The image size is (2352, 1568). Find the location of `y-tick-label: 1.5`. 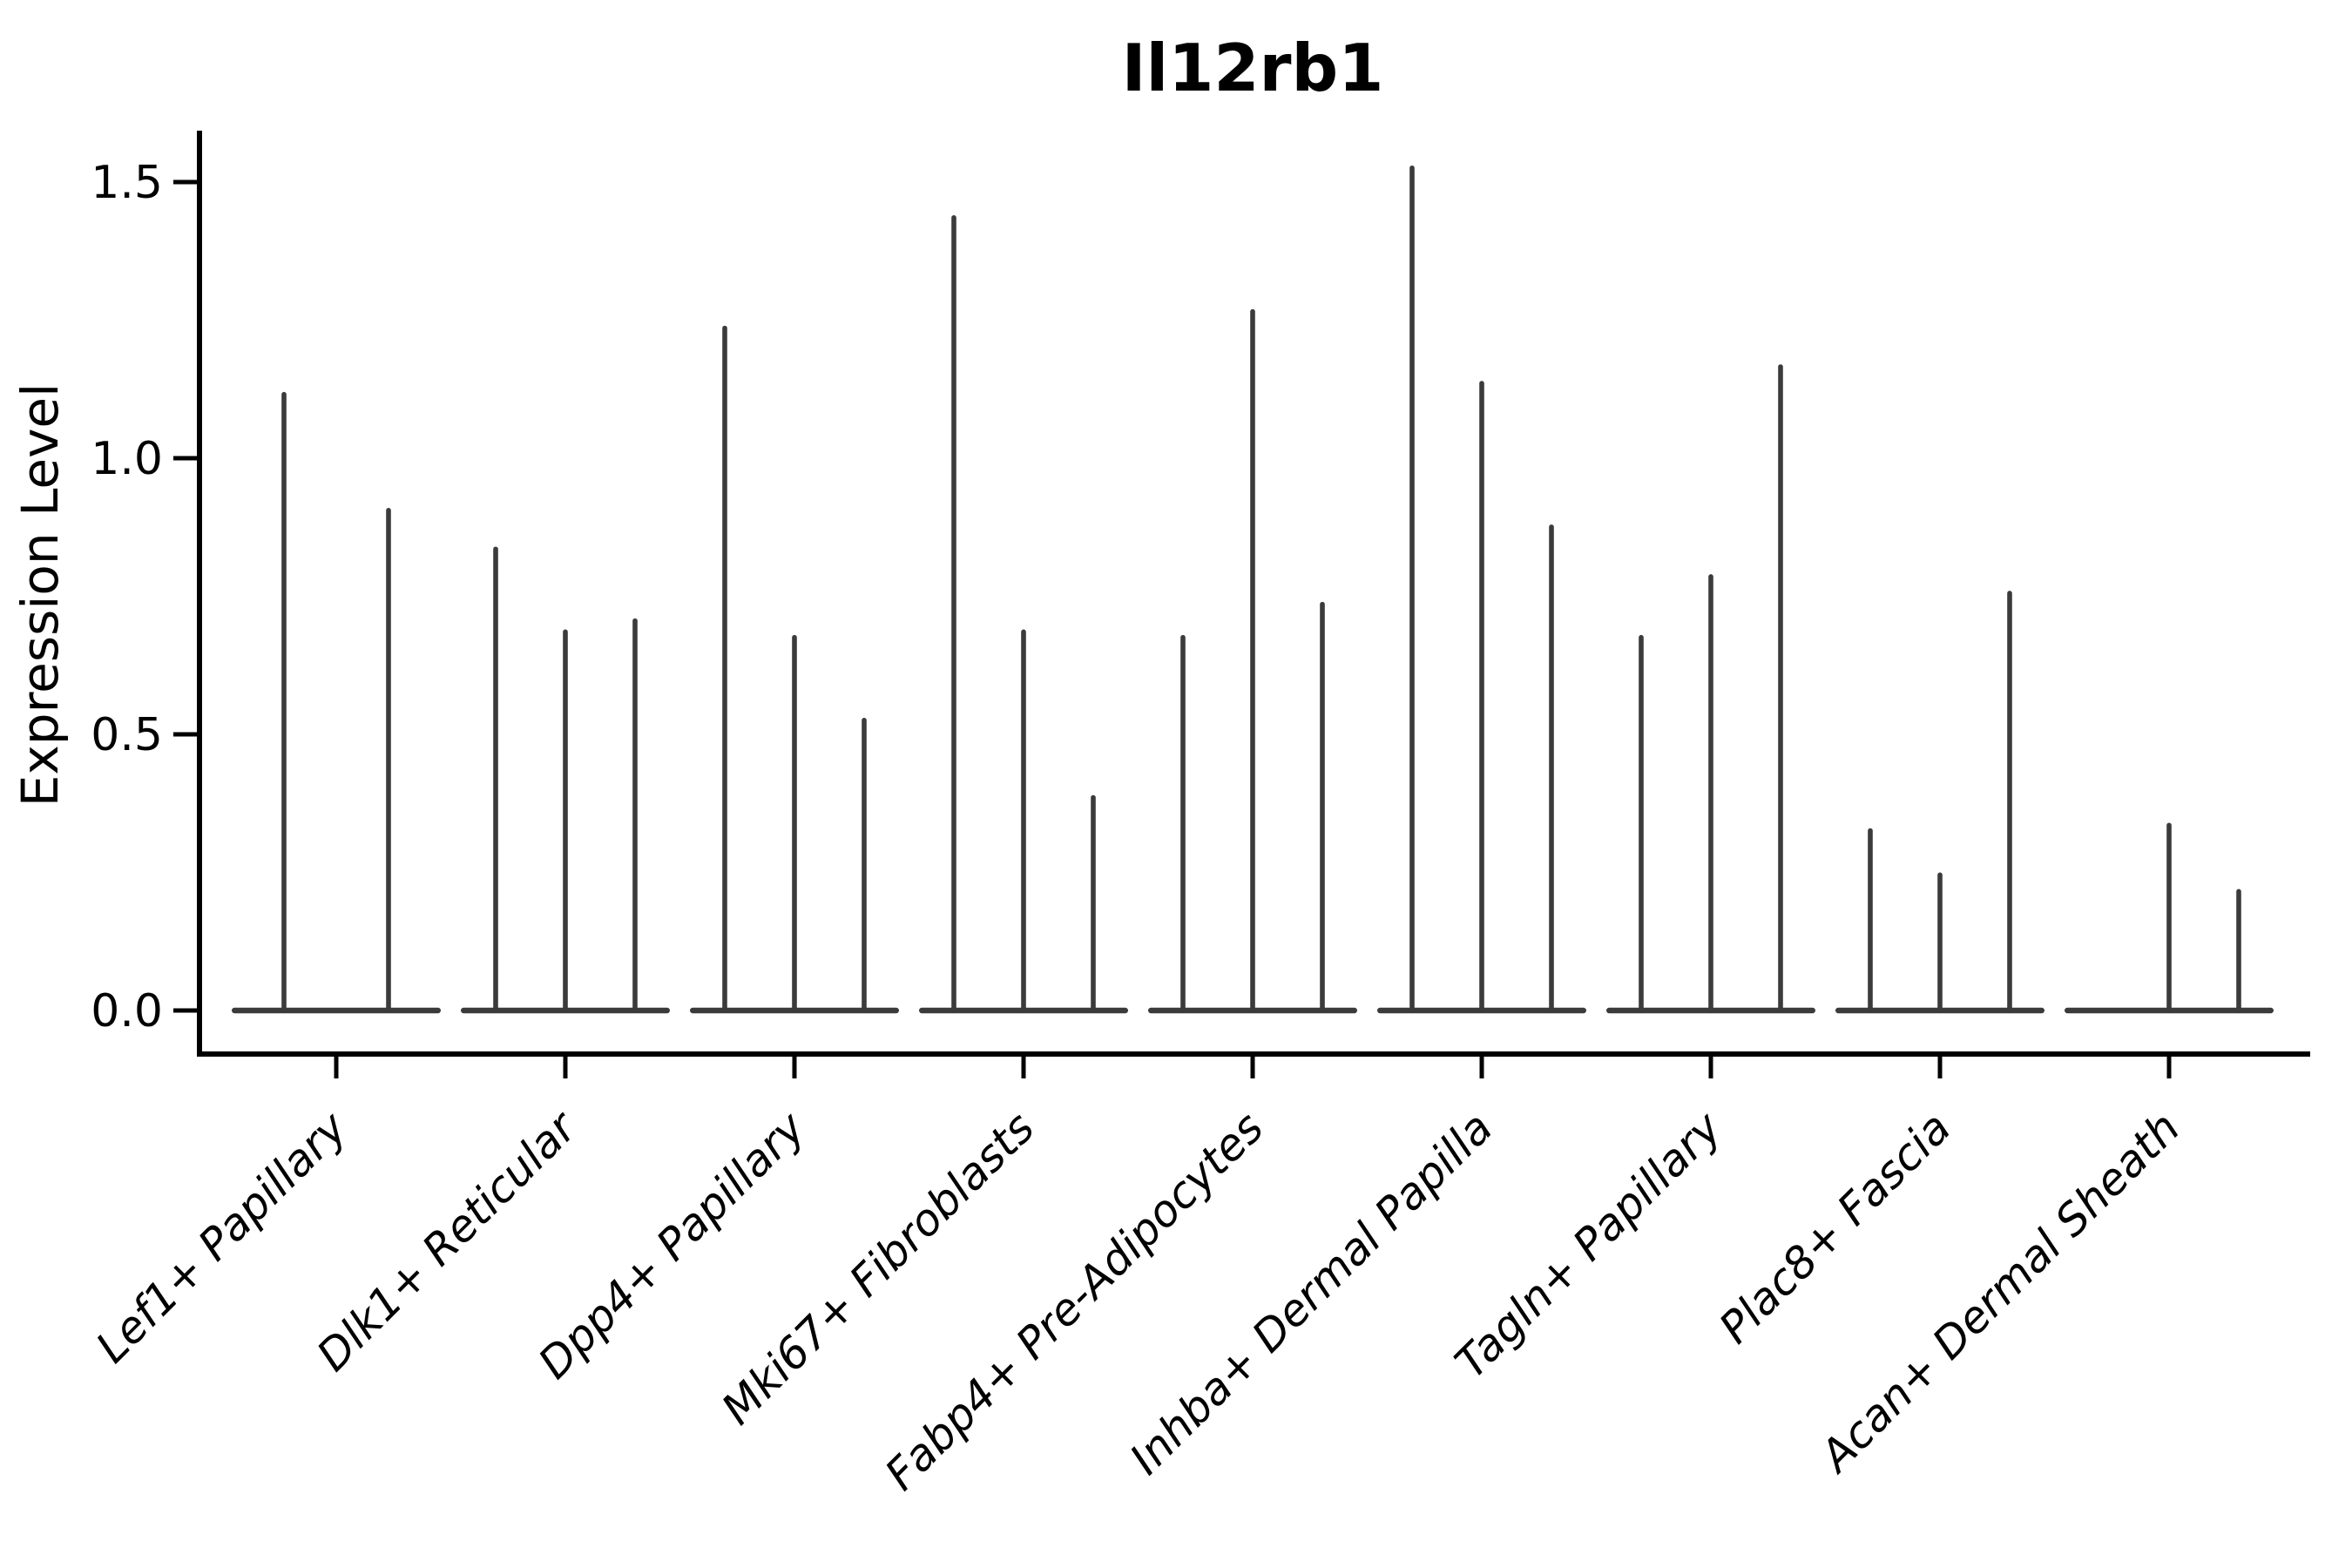

y-tick-label: 1.5 is located at coordinates (127, 183).